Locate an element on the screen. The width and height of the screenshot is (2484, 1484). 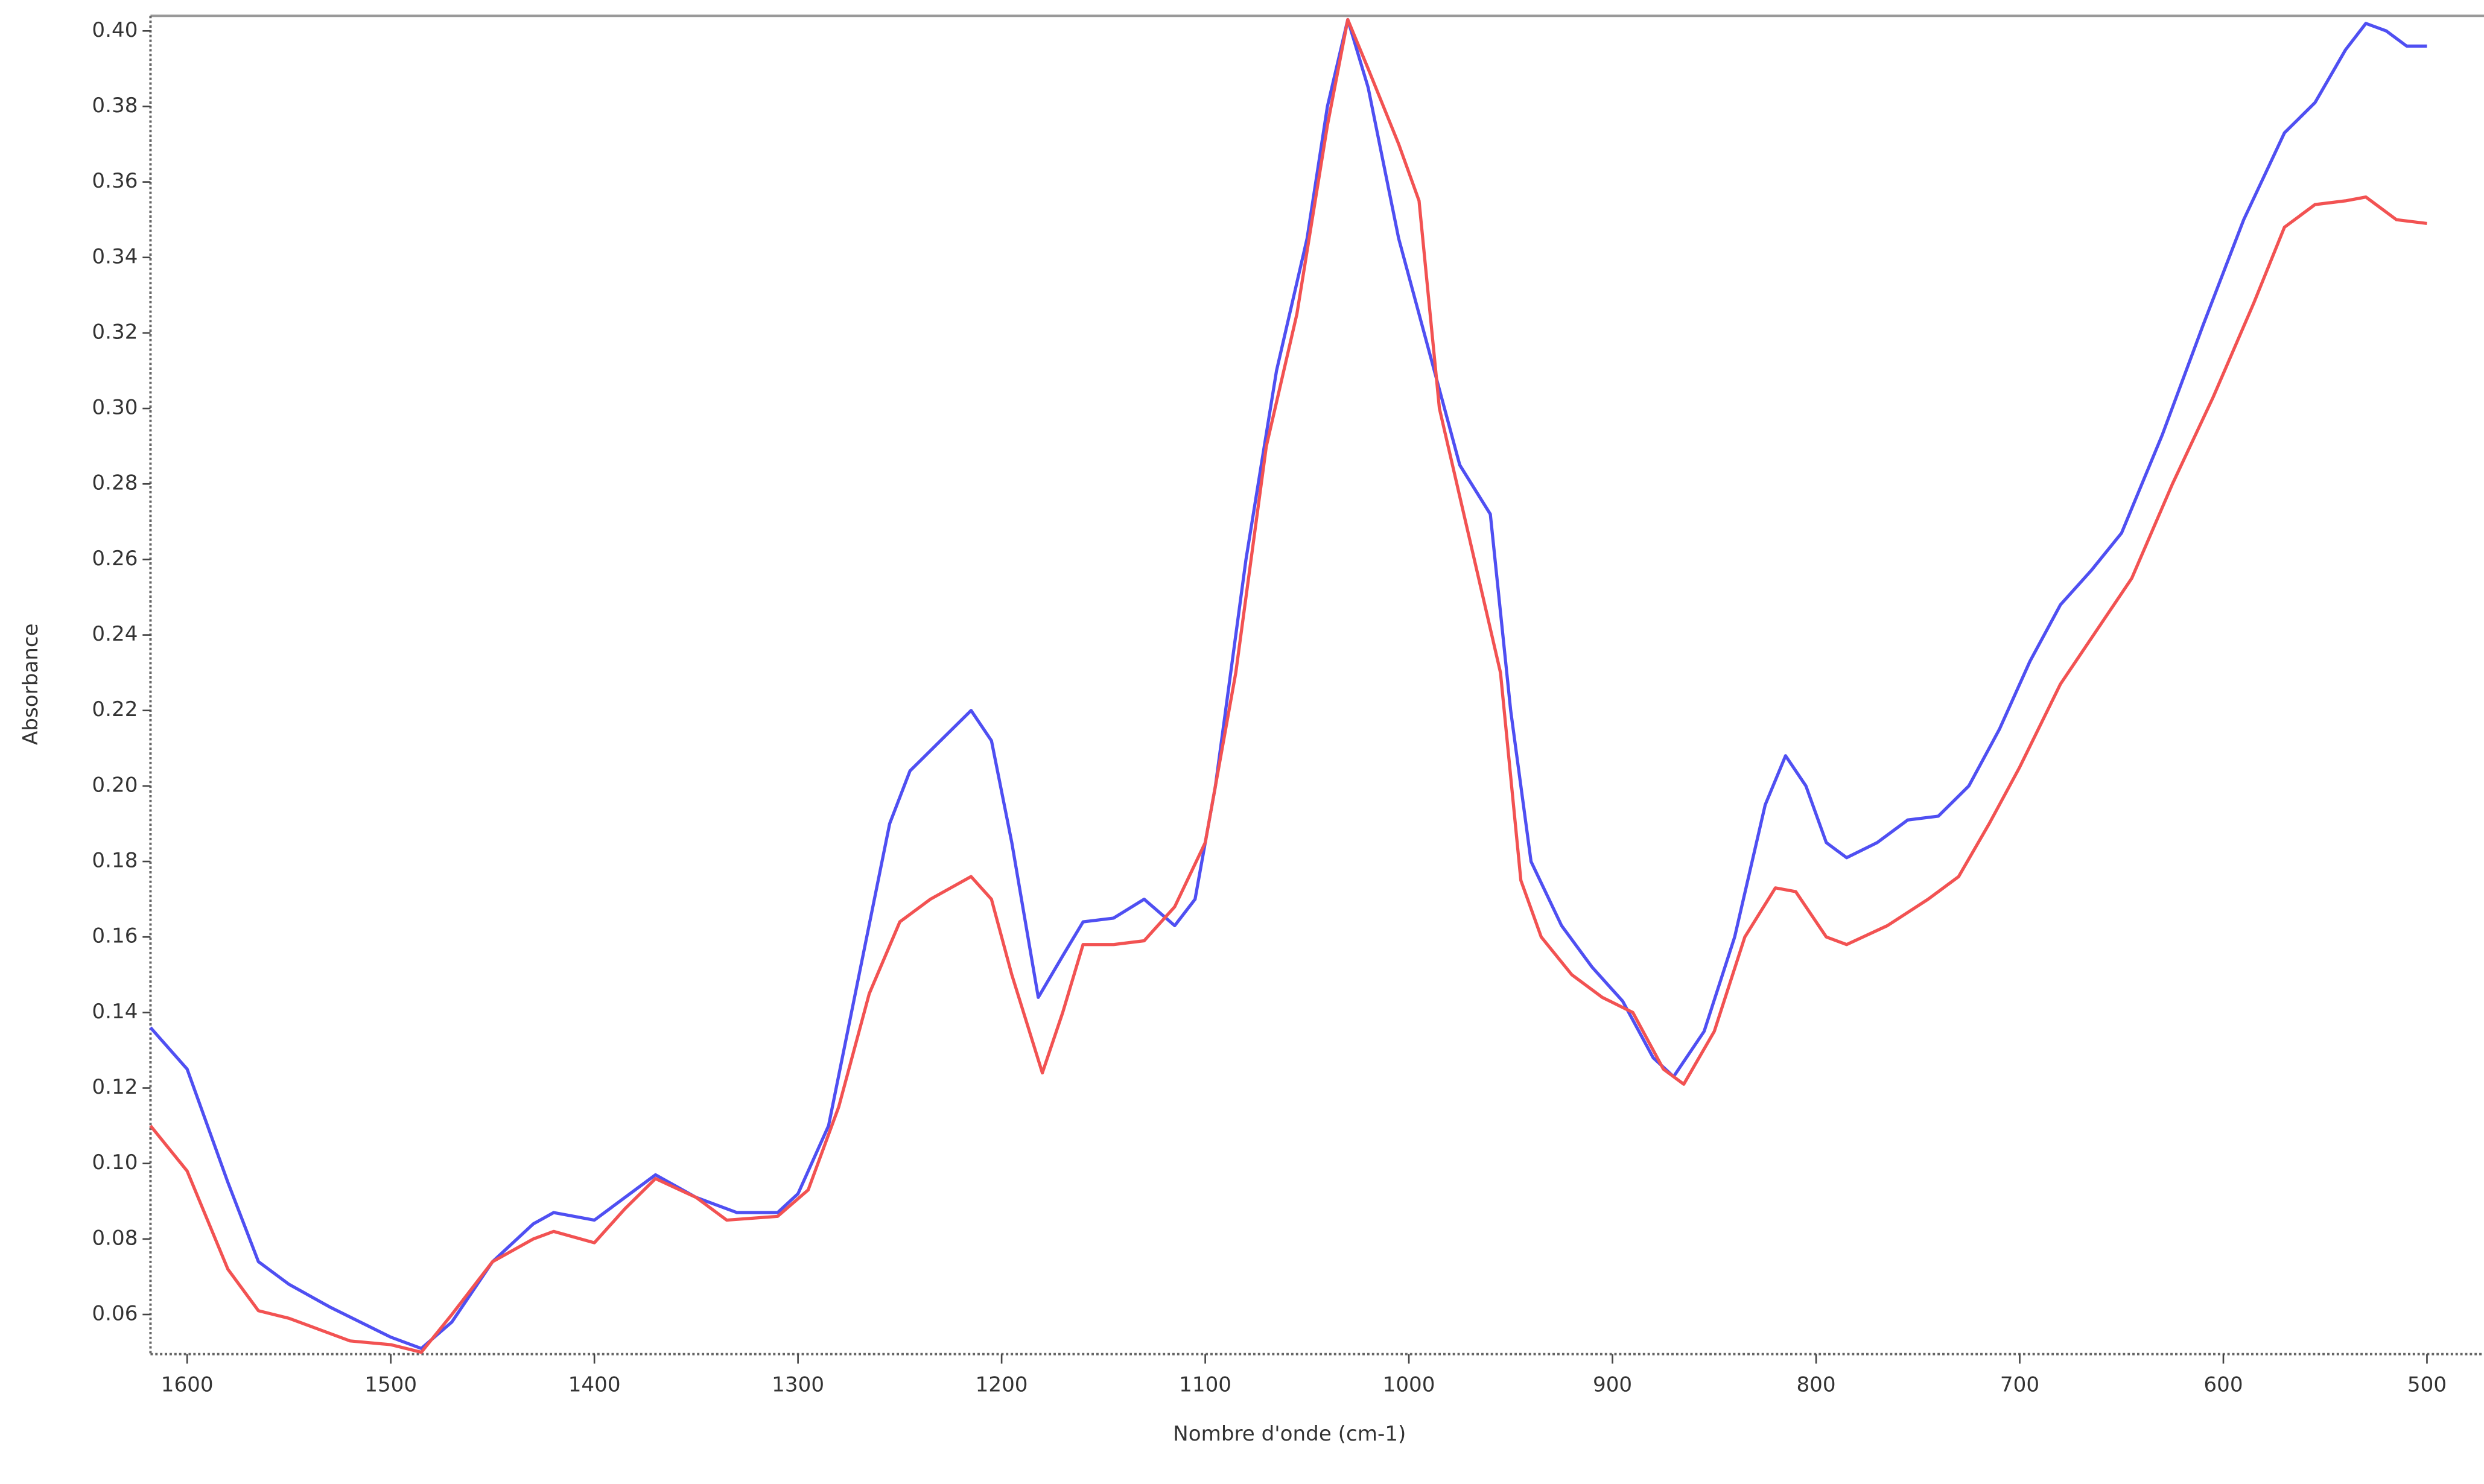
y-tick-label: 0.36 is located at coordinates (115, 181).